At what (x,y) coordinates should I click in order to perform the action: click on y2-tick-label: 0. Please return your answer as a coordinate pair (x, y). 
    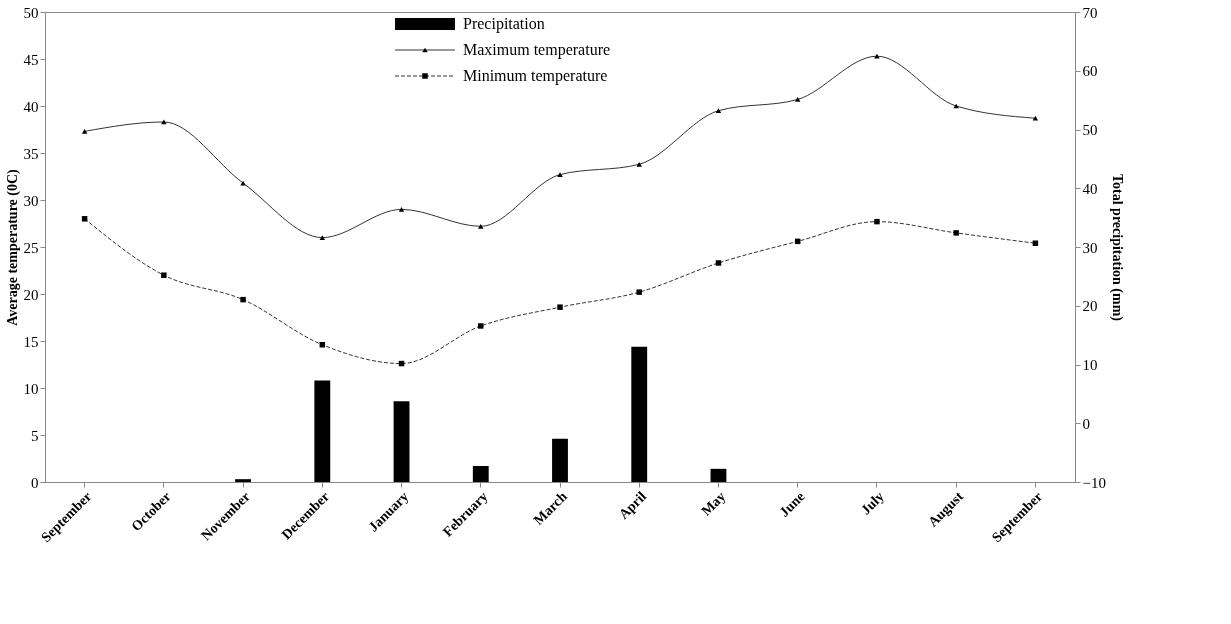
    Looking at the image, I should click on (1086, 423).